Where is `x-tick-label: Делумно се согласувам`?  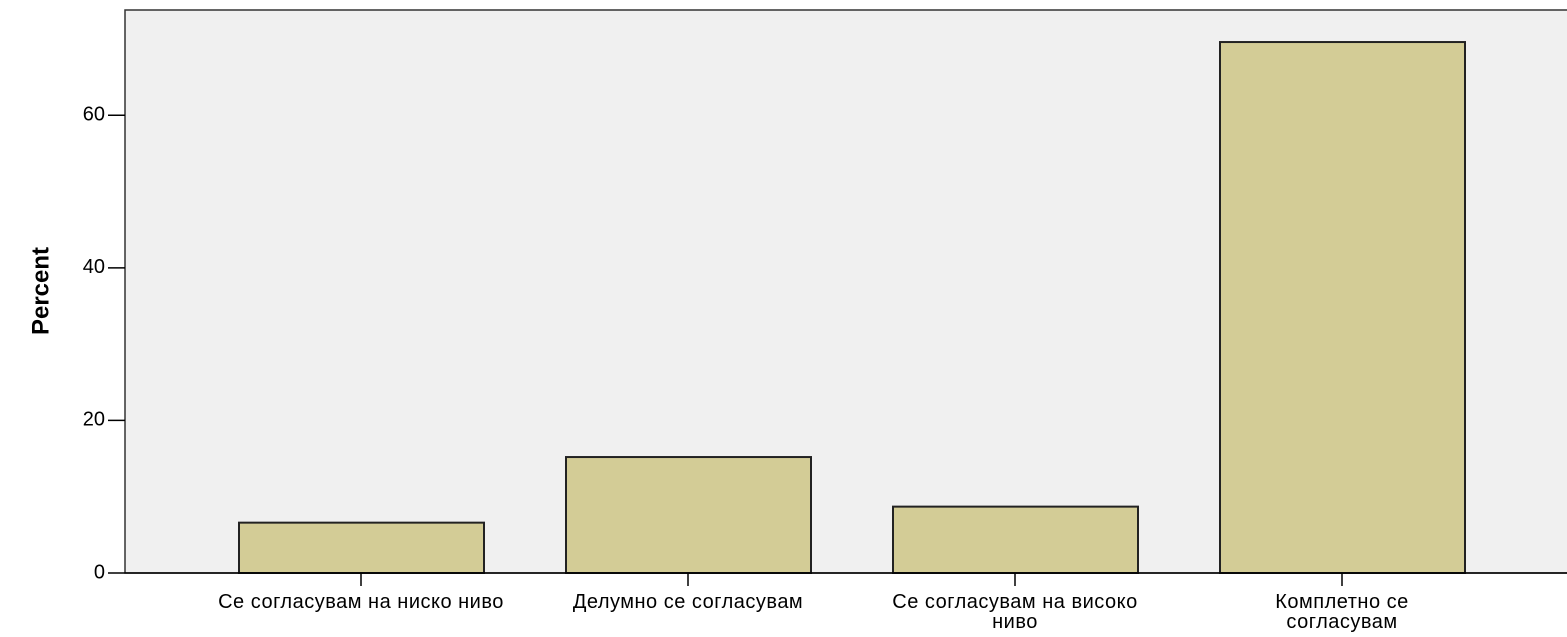 x-tick-label: Делумно се согласувам is located at coordinates (688, 602).